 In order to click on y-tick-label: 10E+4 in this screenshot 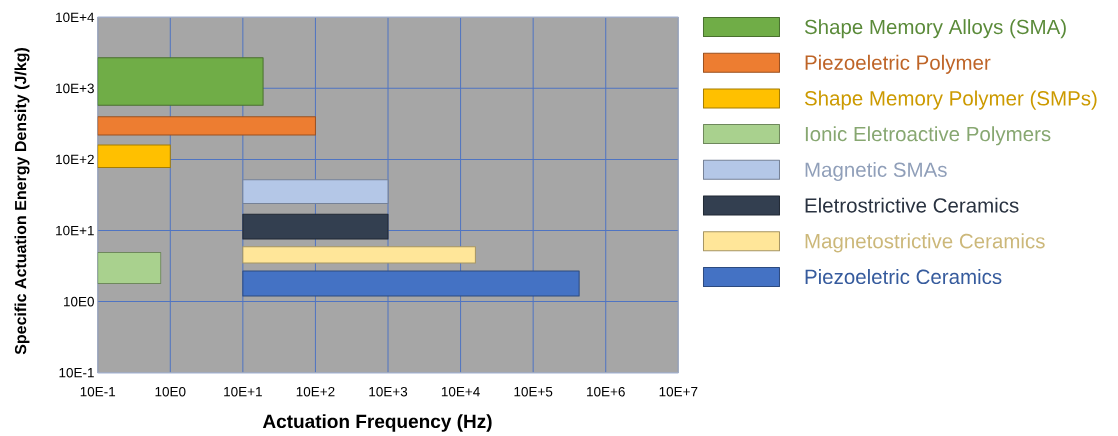, I will do `click(75, 17)`.